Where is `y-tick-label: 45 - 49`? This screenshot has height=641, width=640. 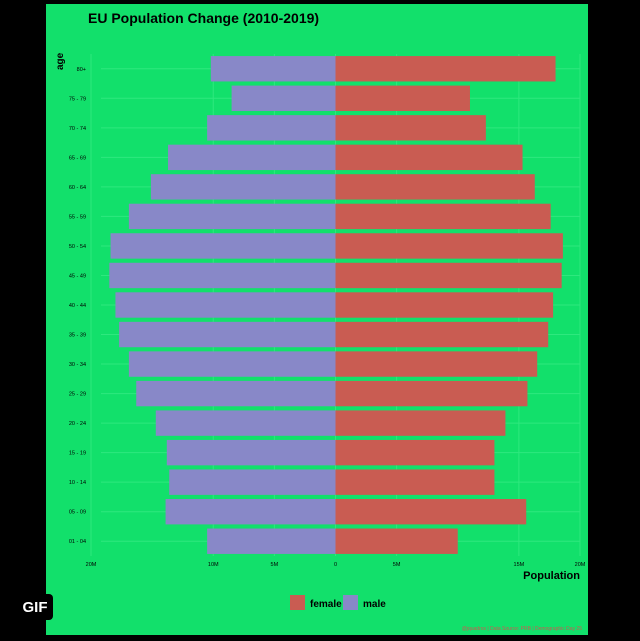
y-tick-label: 45 - 49 is located at coordinates (77, 276).